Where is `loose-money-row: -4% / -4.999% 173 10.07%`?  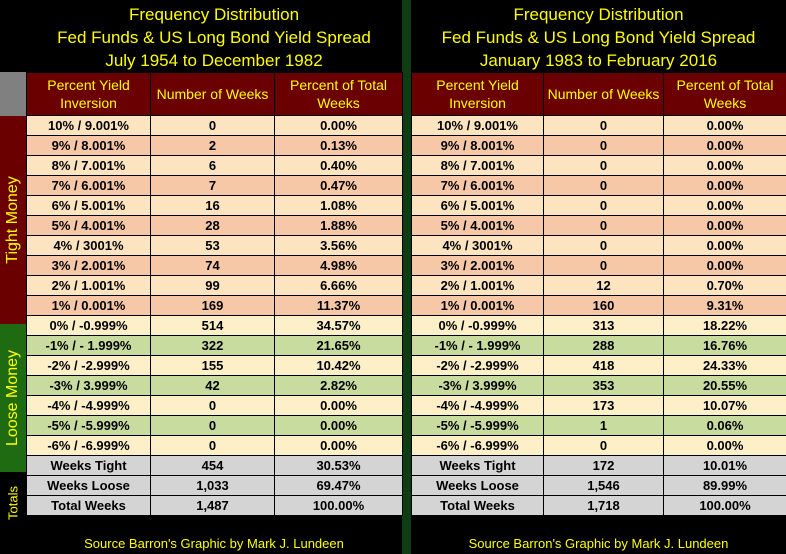
loose-money-row: -4% / -4.999% 173 10.07% is located at coordinates (598, 405).